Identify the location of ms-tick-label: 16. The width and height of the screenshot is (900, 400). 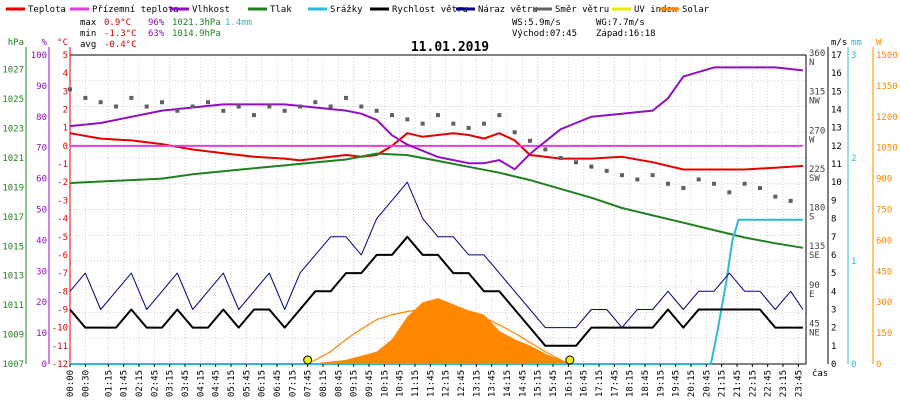
(836, 74).